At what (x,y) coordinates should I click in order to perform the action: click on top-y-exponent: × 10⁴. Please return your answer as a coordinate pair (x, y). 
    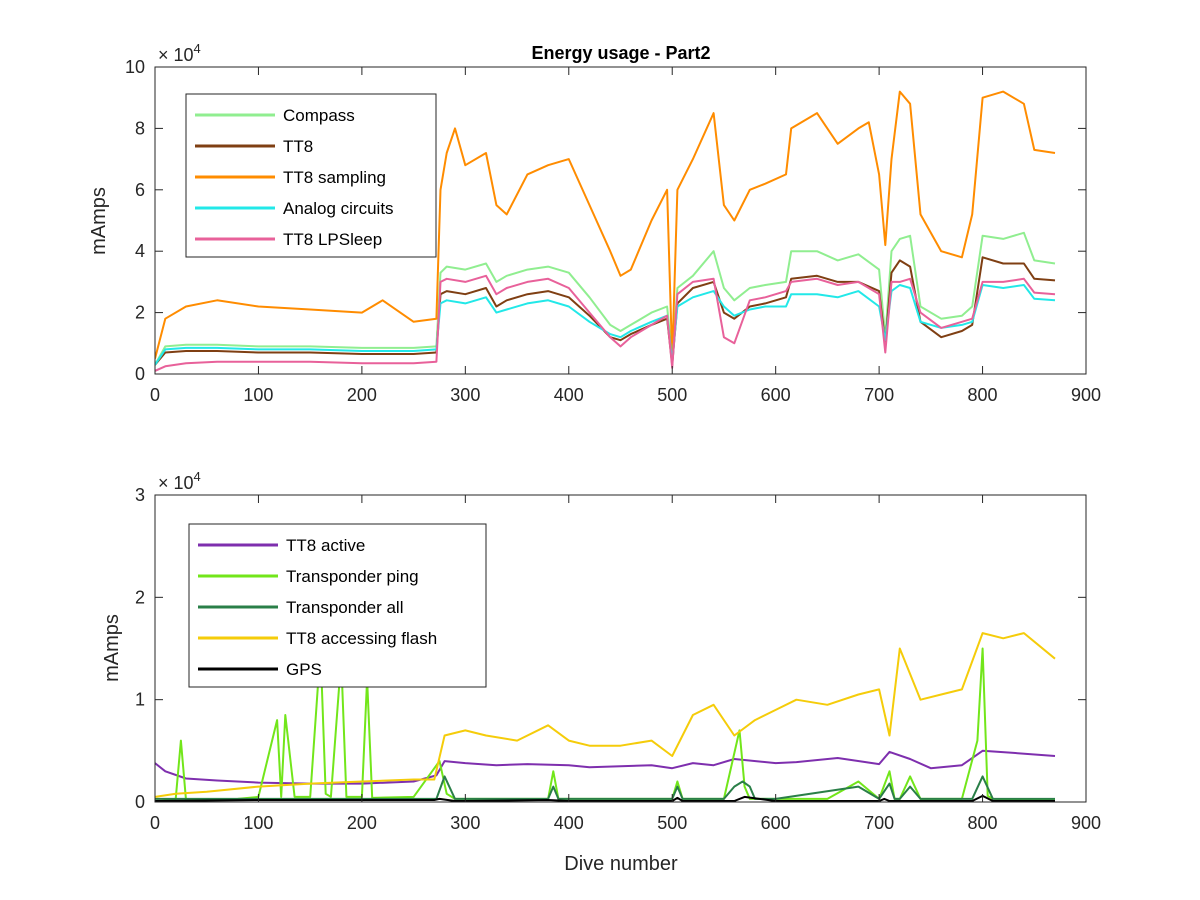
    Looking at the image, I should click on (179, 53).